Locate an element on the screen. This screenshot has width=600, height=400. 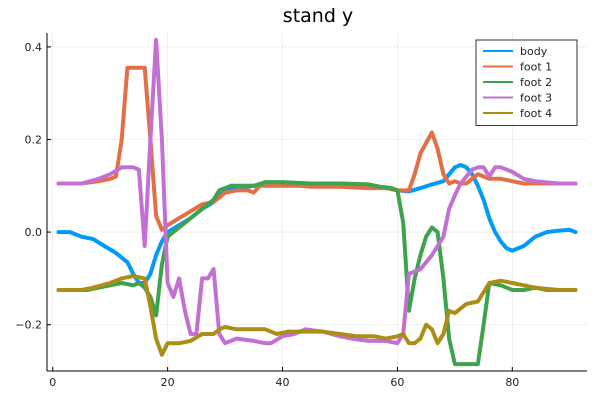
x-tick-label: 60 is located at coordinates (397, 382).